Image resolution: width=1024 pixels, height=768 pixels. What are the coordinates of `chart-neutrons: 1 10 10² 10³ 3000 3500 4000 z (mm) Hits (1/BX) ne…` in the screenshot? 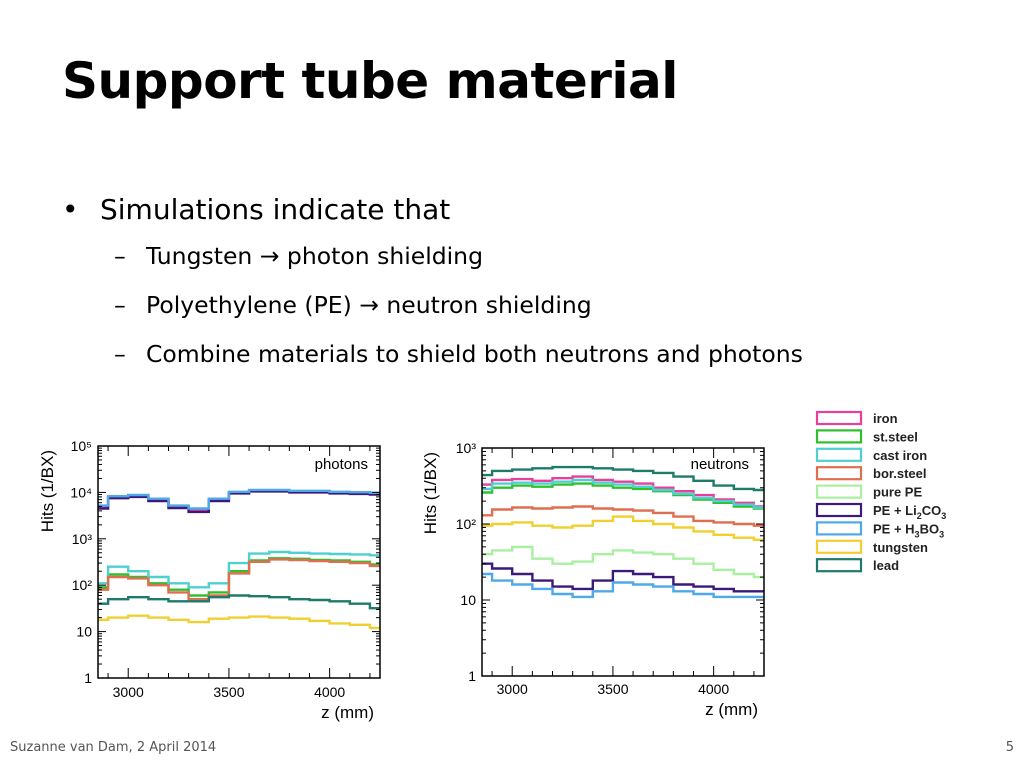 It's located at (593, 579).